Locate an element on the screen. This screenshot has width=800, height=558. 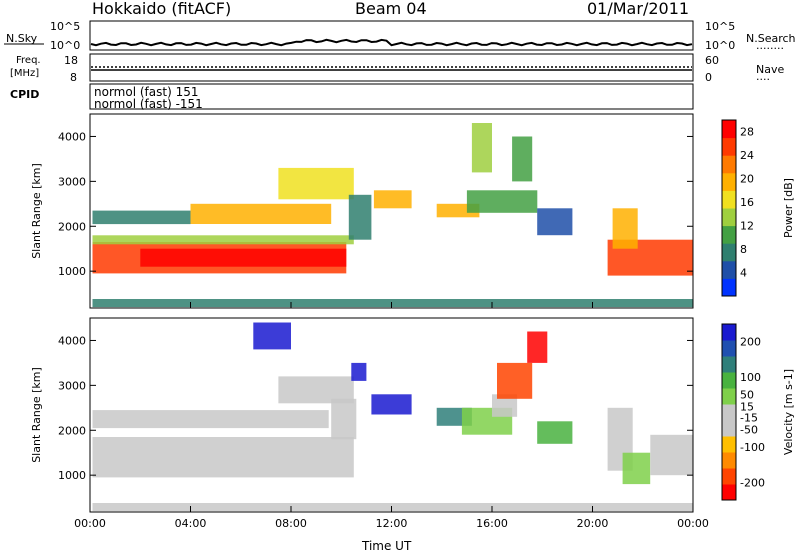
x-axis-label: Time UT is located at coordinates (386, 546).